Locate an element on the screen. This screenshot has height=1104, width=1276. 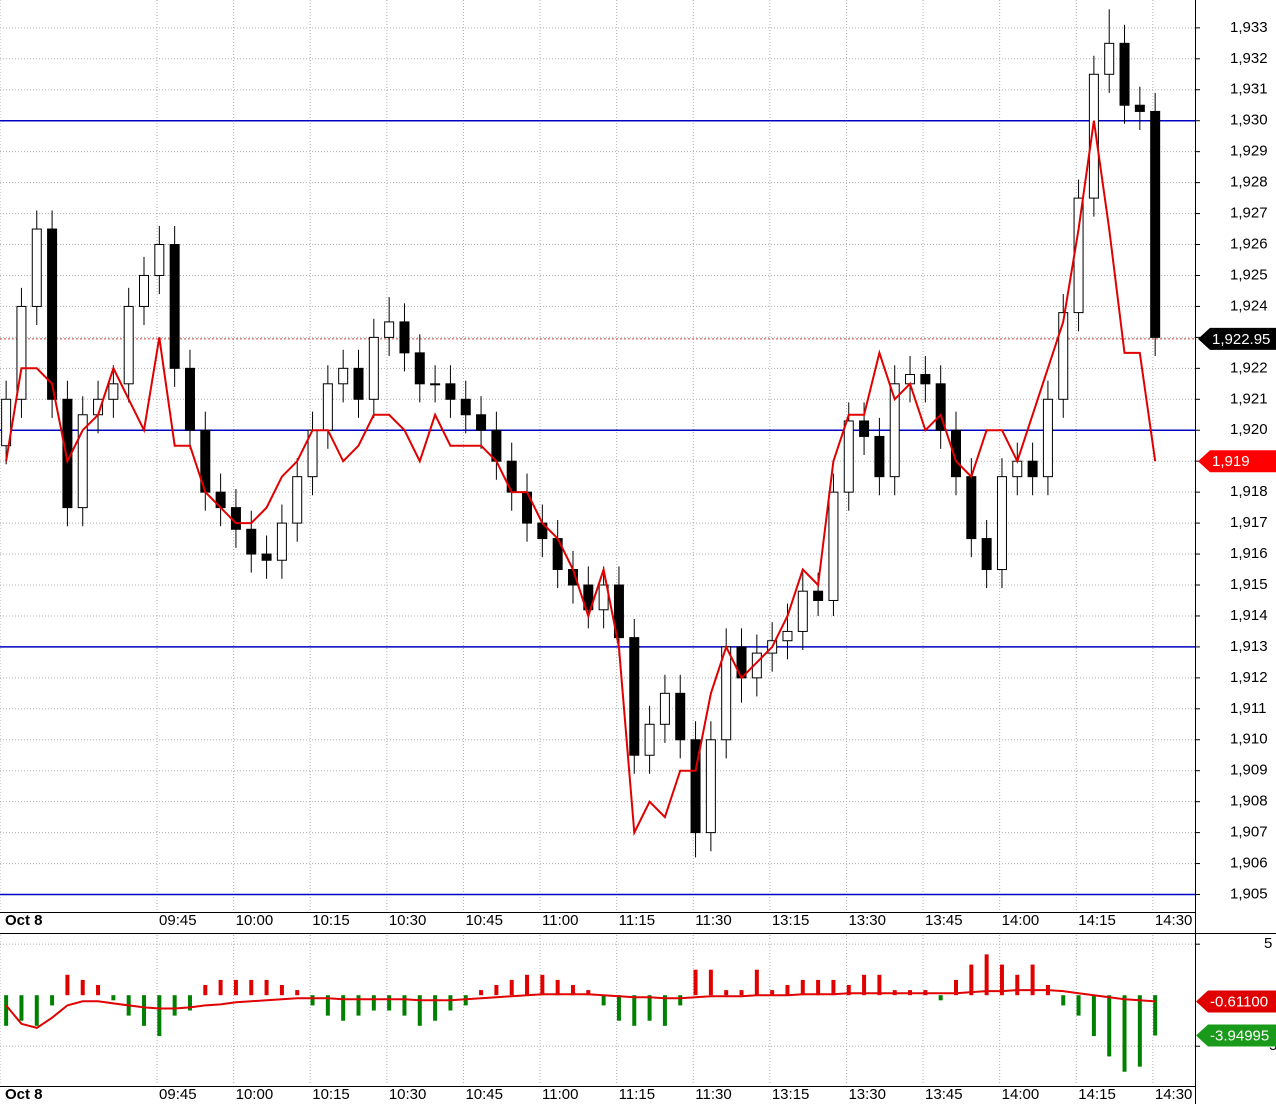
x-tick-label: 11:00 is located at coordinates (560, 1094).